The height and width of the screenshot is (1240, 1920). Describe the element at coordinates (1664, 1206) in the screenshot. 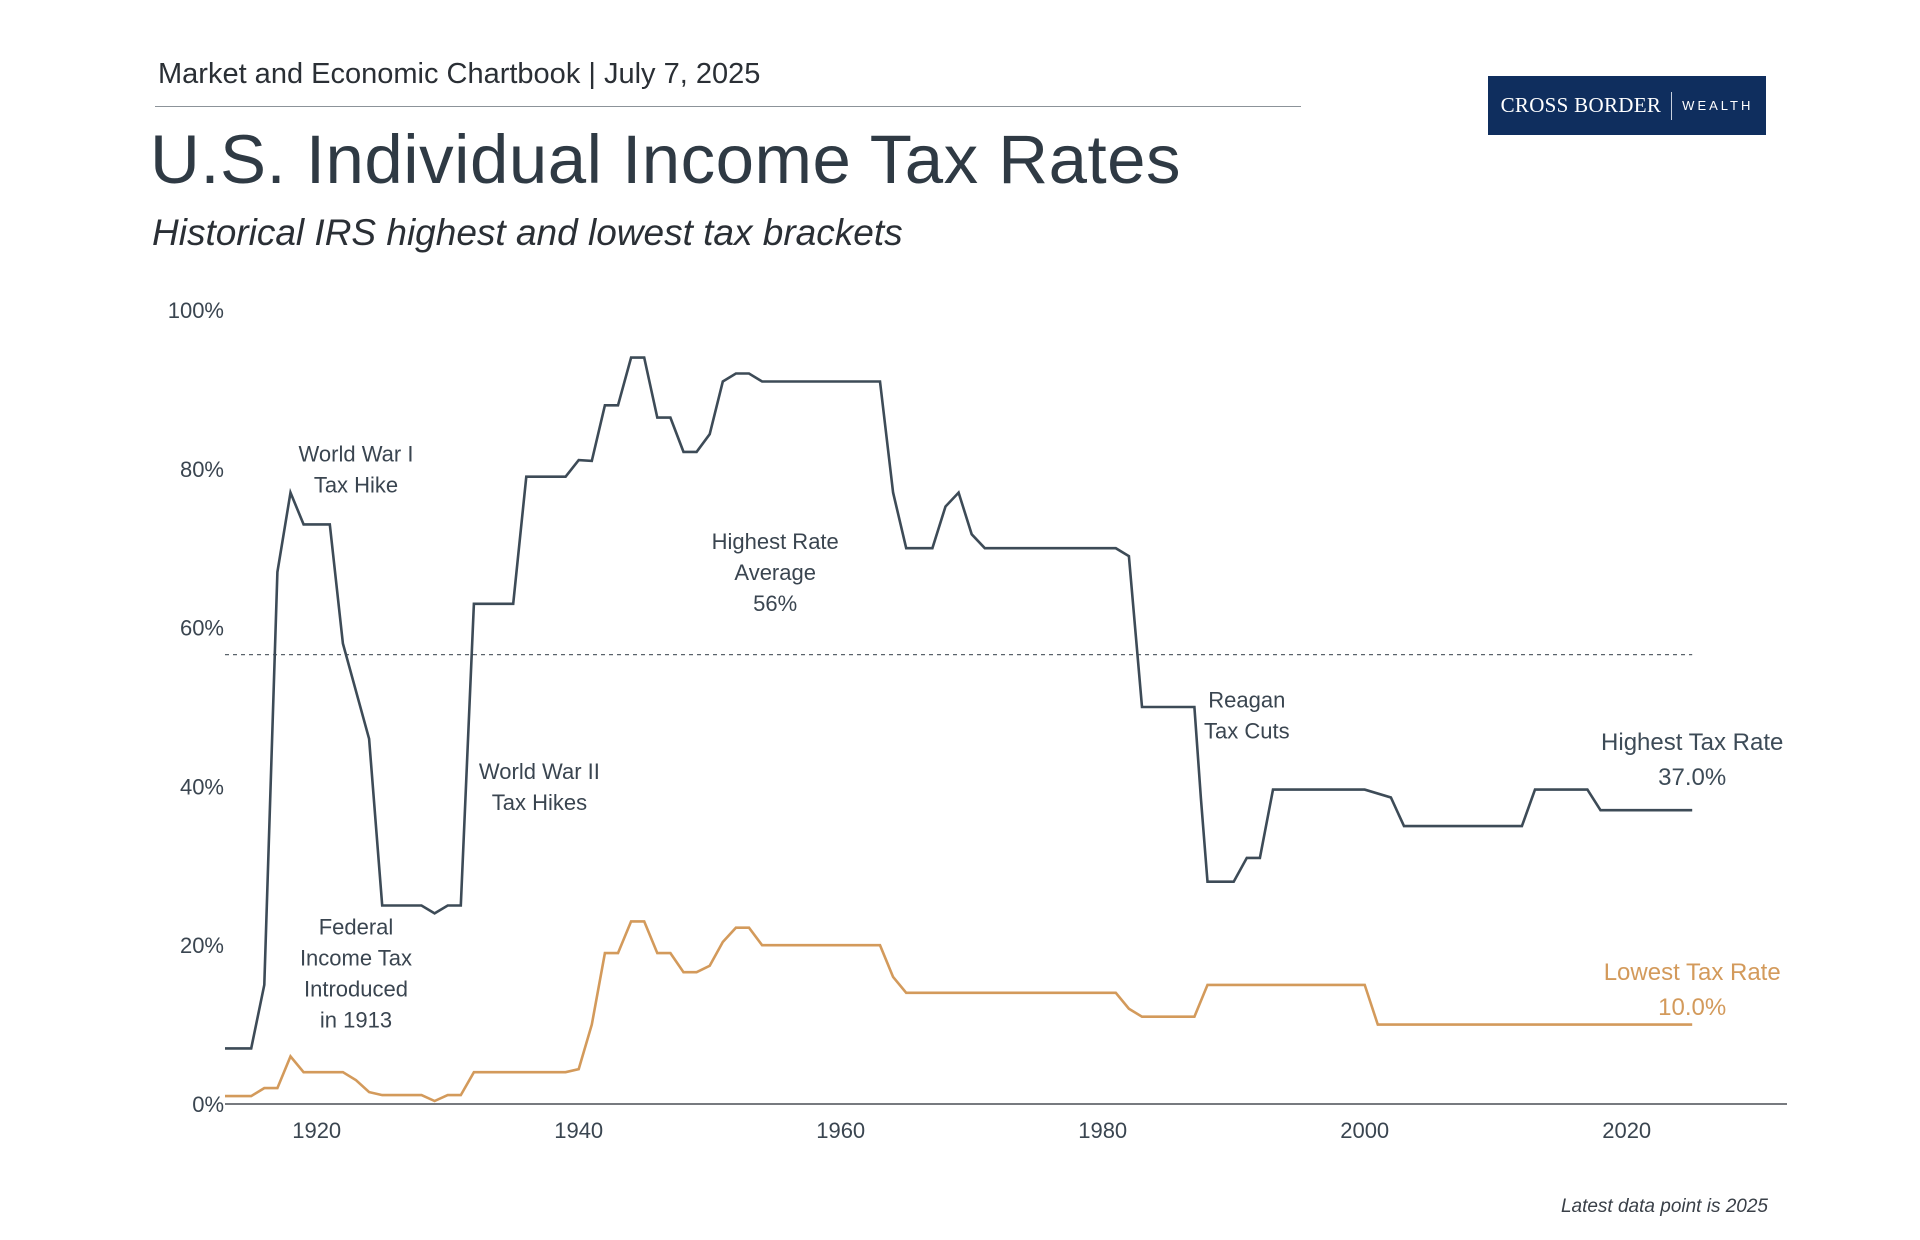

I see `footnote: Latest data point is 2025` at that location.